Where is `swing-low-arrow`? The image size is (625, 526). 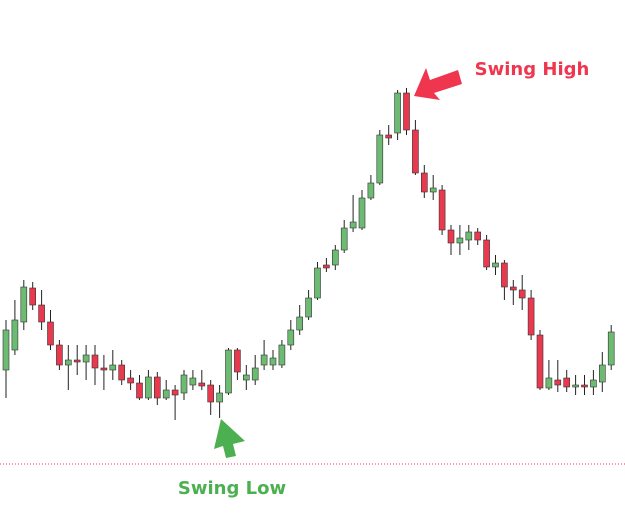 swing-low-arrow is located at coordinates (229, 438).